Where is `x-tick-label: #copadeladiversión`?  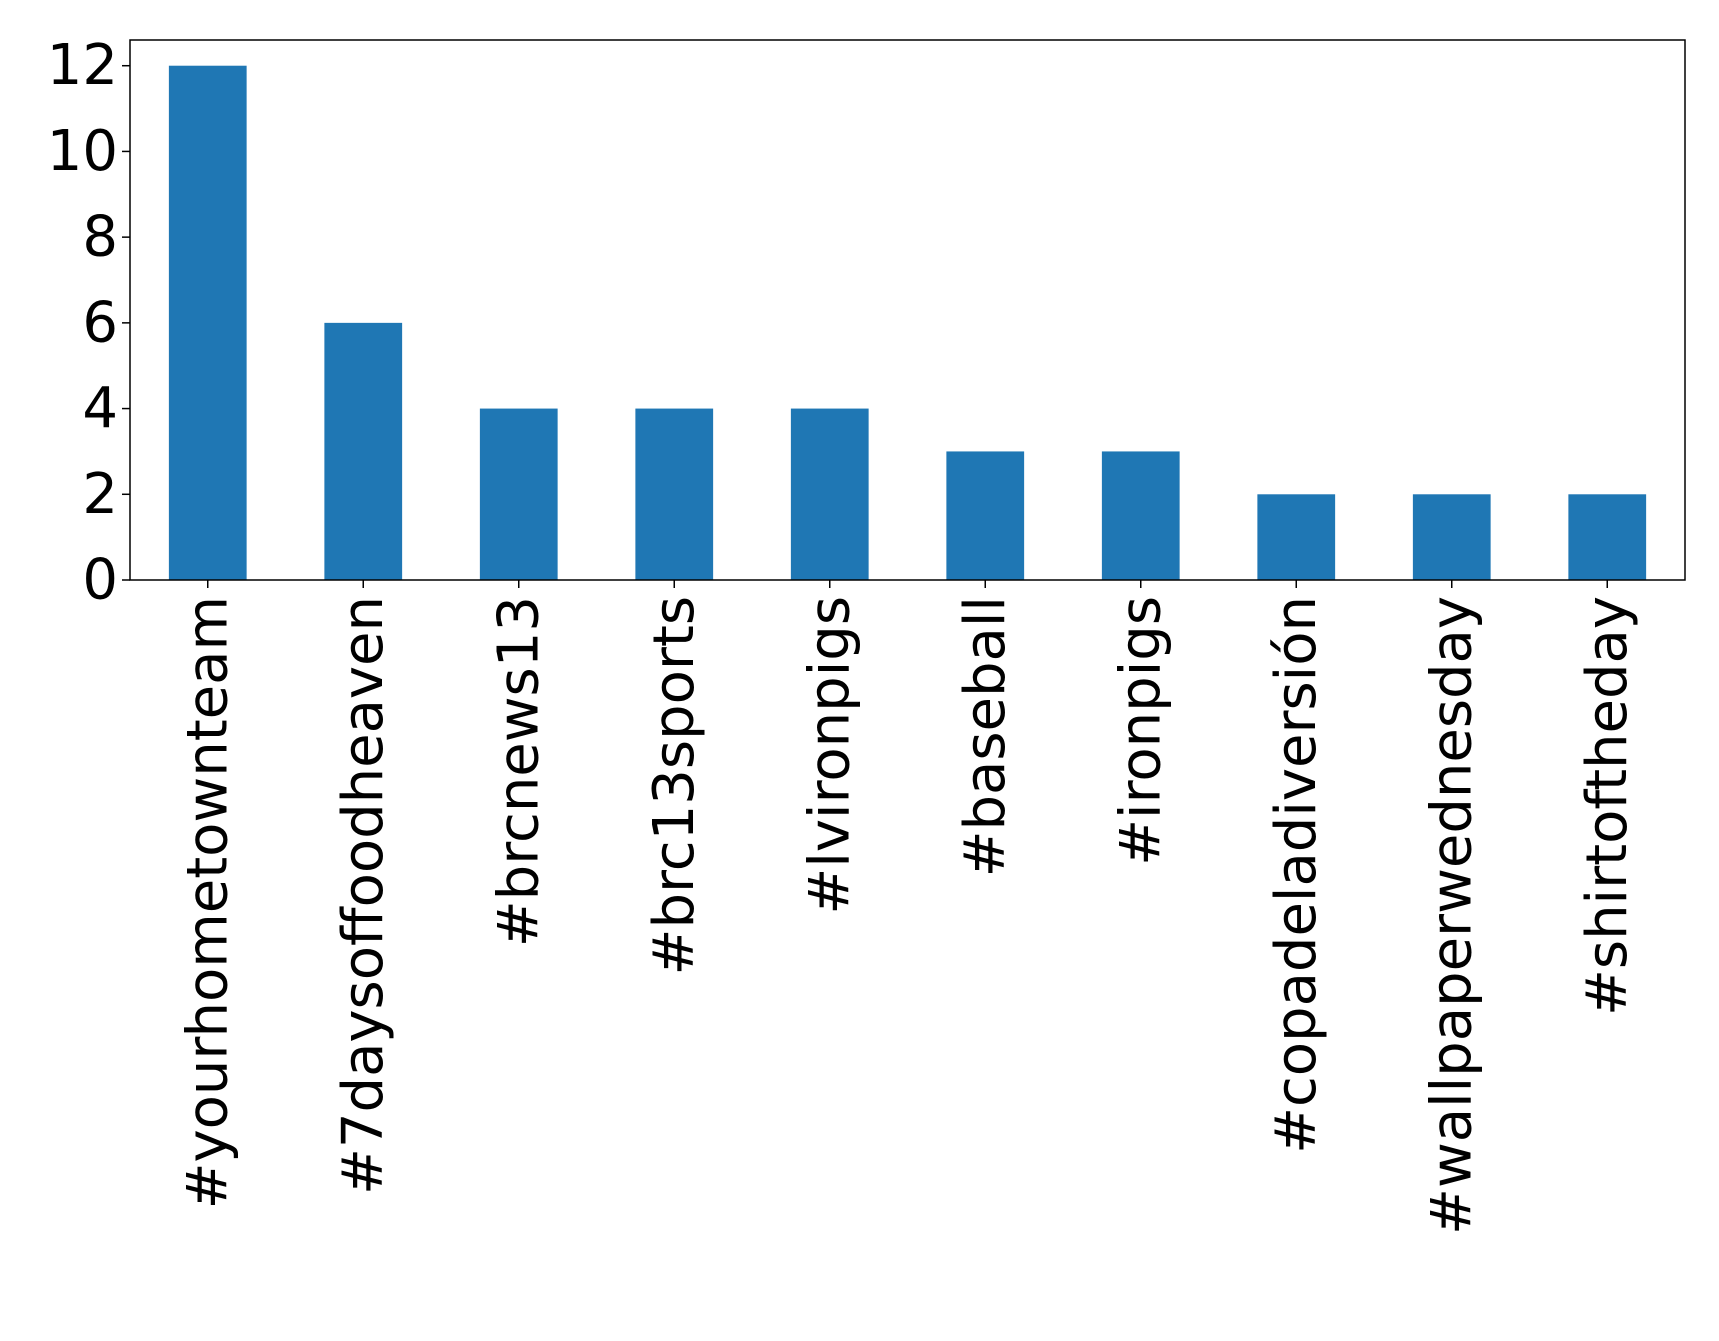 x-tick-label: #copadeladiversión is located at coordinates (1296, 875).